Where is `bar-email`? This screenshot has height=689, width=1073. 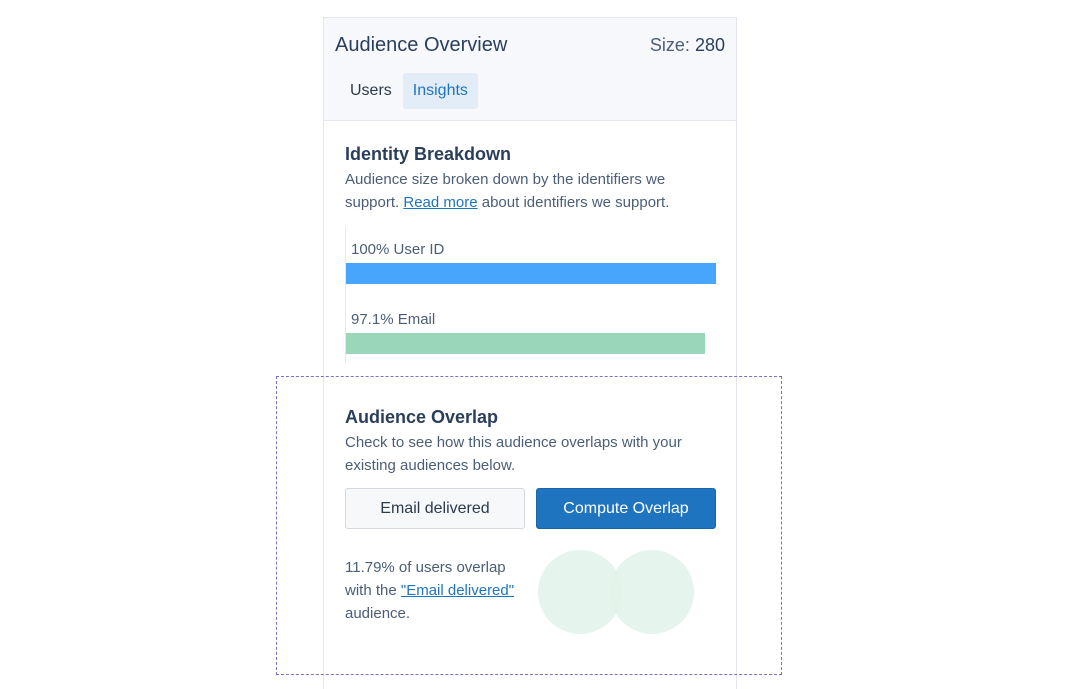 bar-email is located at coordinates (531, 343).